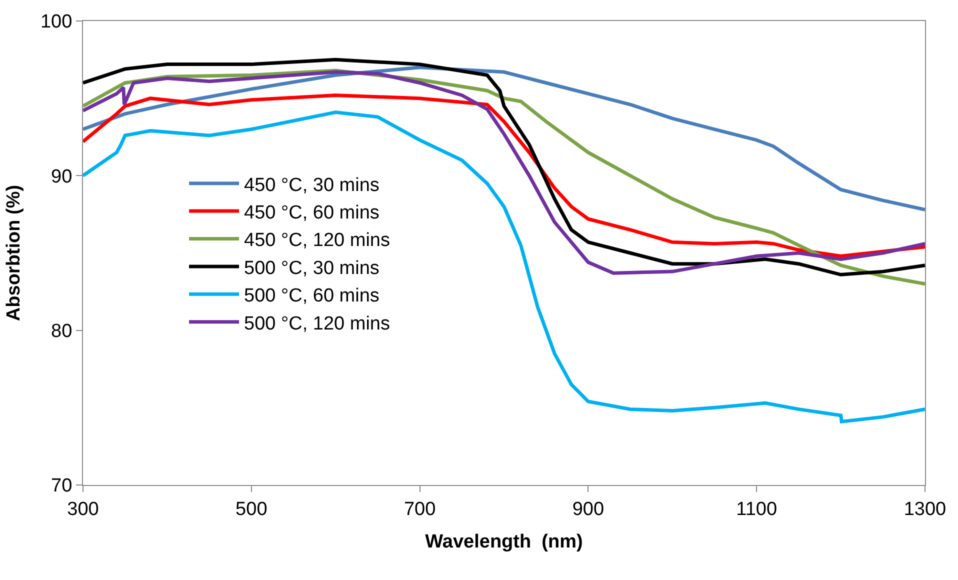  Describe the element at coordinates (317, 323) in the screenshot. I see `legend-label: 500 °C, 120 mins` at that location.